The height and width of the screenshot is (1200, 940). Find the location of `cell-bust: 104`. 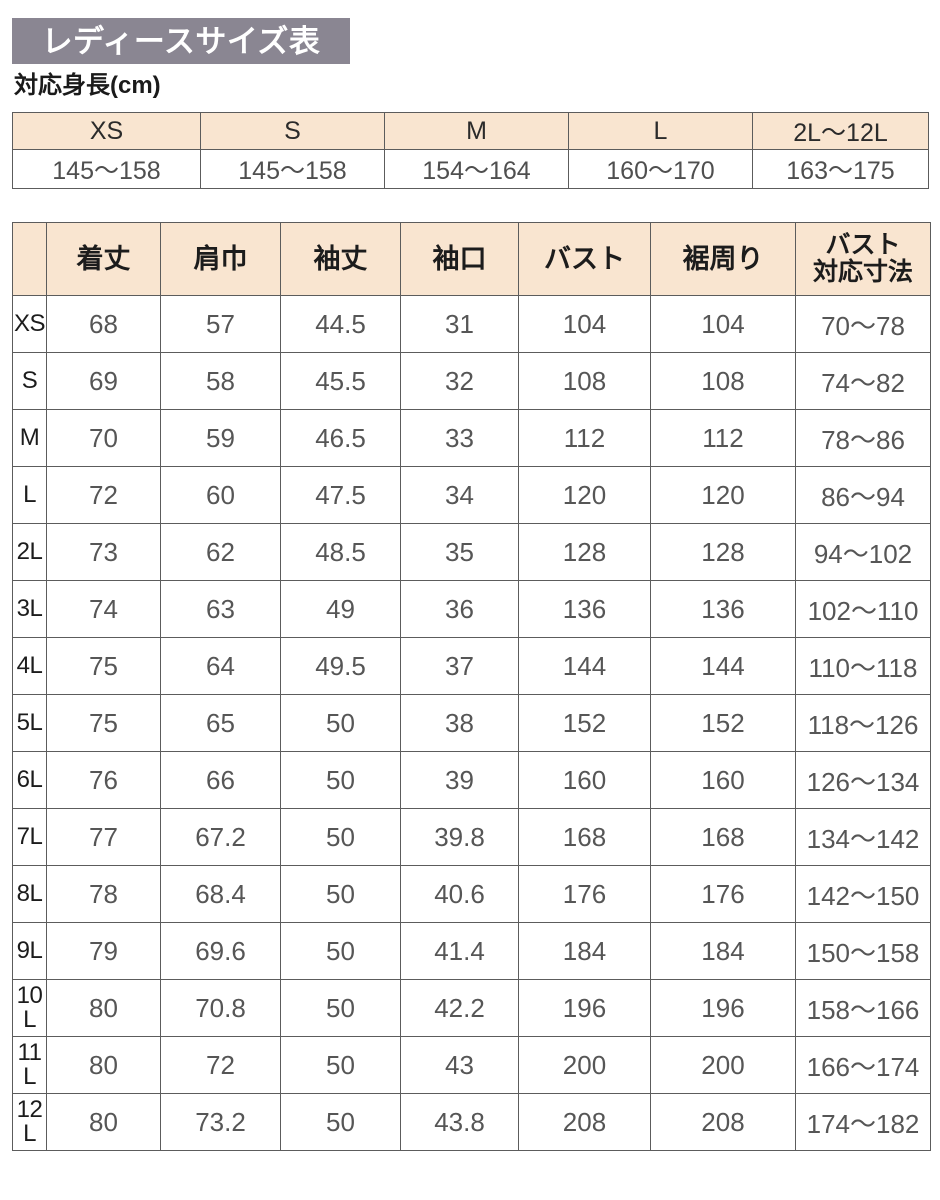

cell-bust: 104 is located at coordinates (584, 324).